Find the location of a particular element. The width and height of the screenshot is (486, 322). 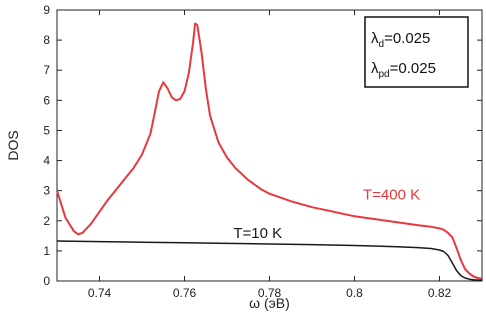

legend-frame is located at coordinates (416, 52).